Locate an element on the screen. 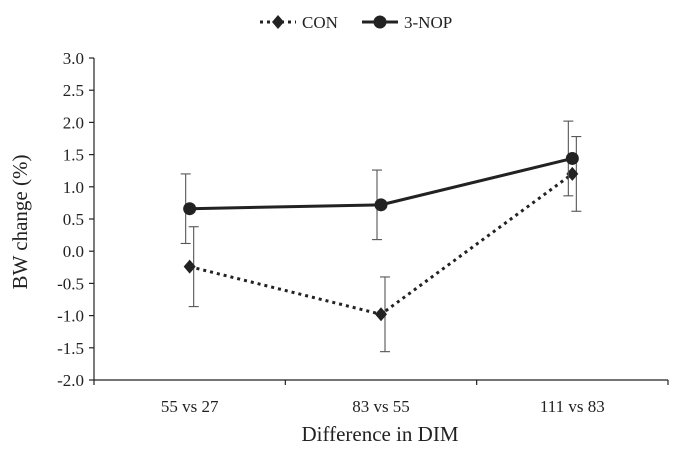 The width and height of the screenshot is (681, 449). y-axis-label: BW change (%) is located at coordinates (20, 222).